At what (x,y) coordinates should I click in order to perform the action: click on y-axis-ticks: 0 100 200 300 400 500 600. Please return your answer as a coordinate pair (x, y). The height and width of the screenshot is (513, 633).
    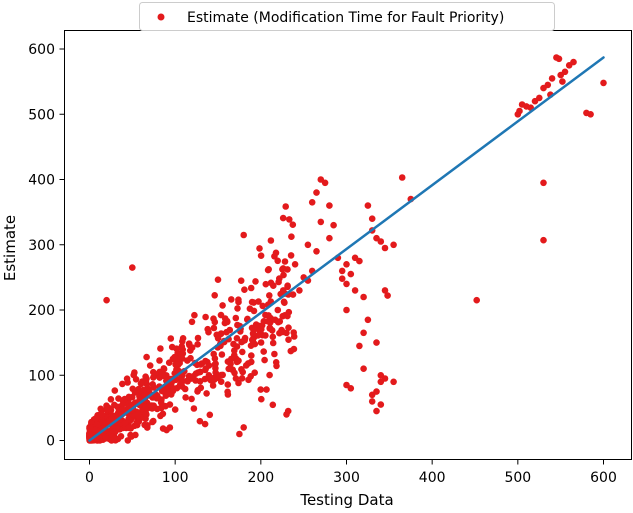
    Looking at the image, I should click on (46, 246).